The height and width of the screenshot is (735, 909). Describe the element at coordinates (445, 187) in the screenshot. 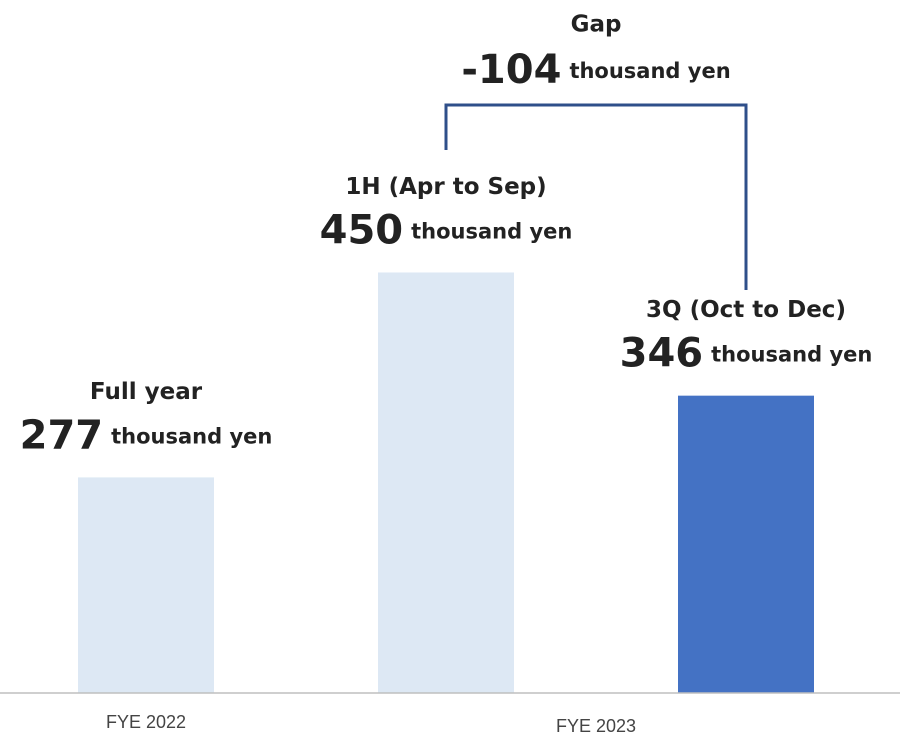

I see `category-label: 1H (Apr to Sep)` at that location.